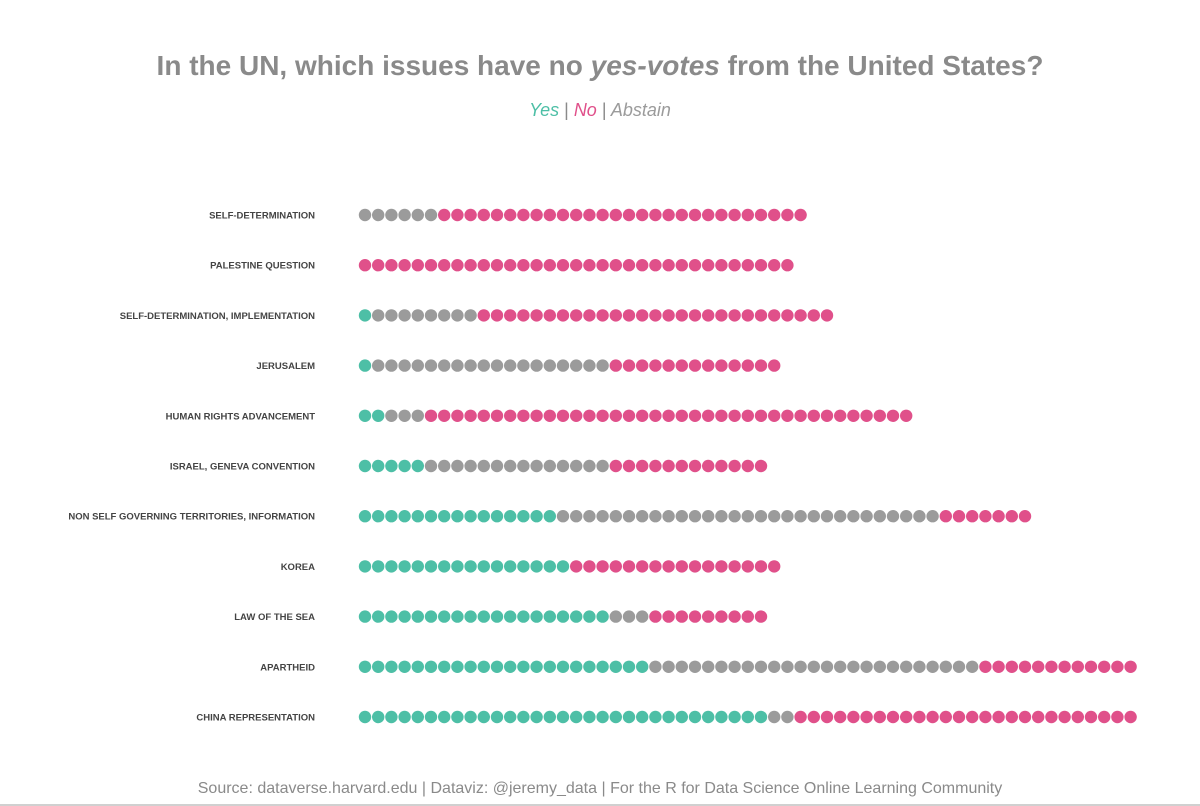 Image resolution: width=1200 pixels, height=806 pixels. What do you see at coordinates (585, 110) in the screenshot?
I see `legend-no: No` at bounding box center [585, 110].